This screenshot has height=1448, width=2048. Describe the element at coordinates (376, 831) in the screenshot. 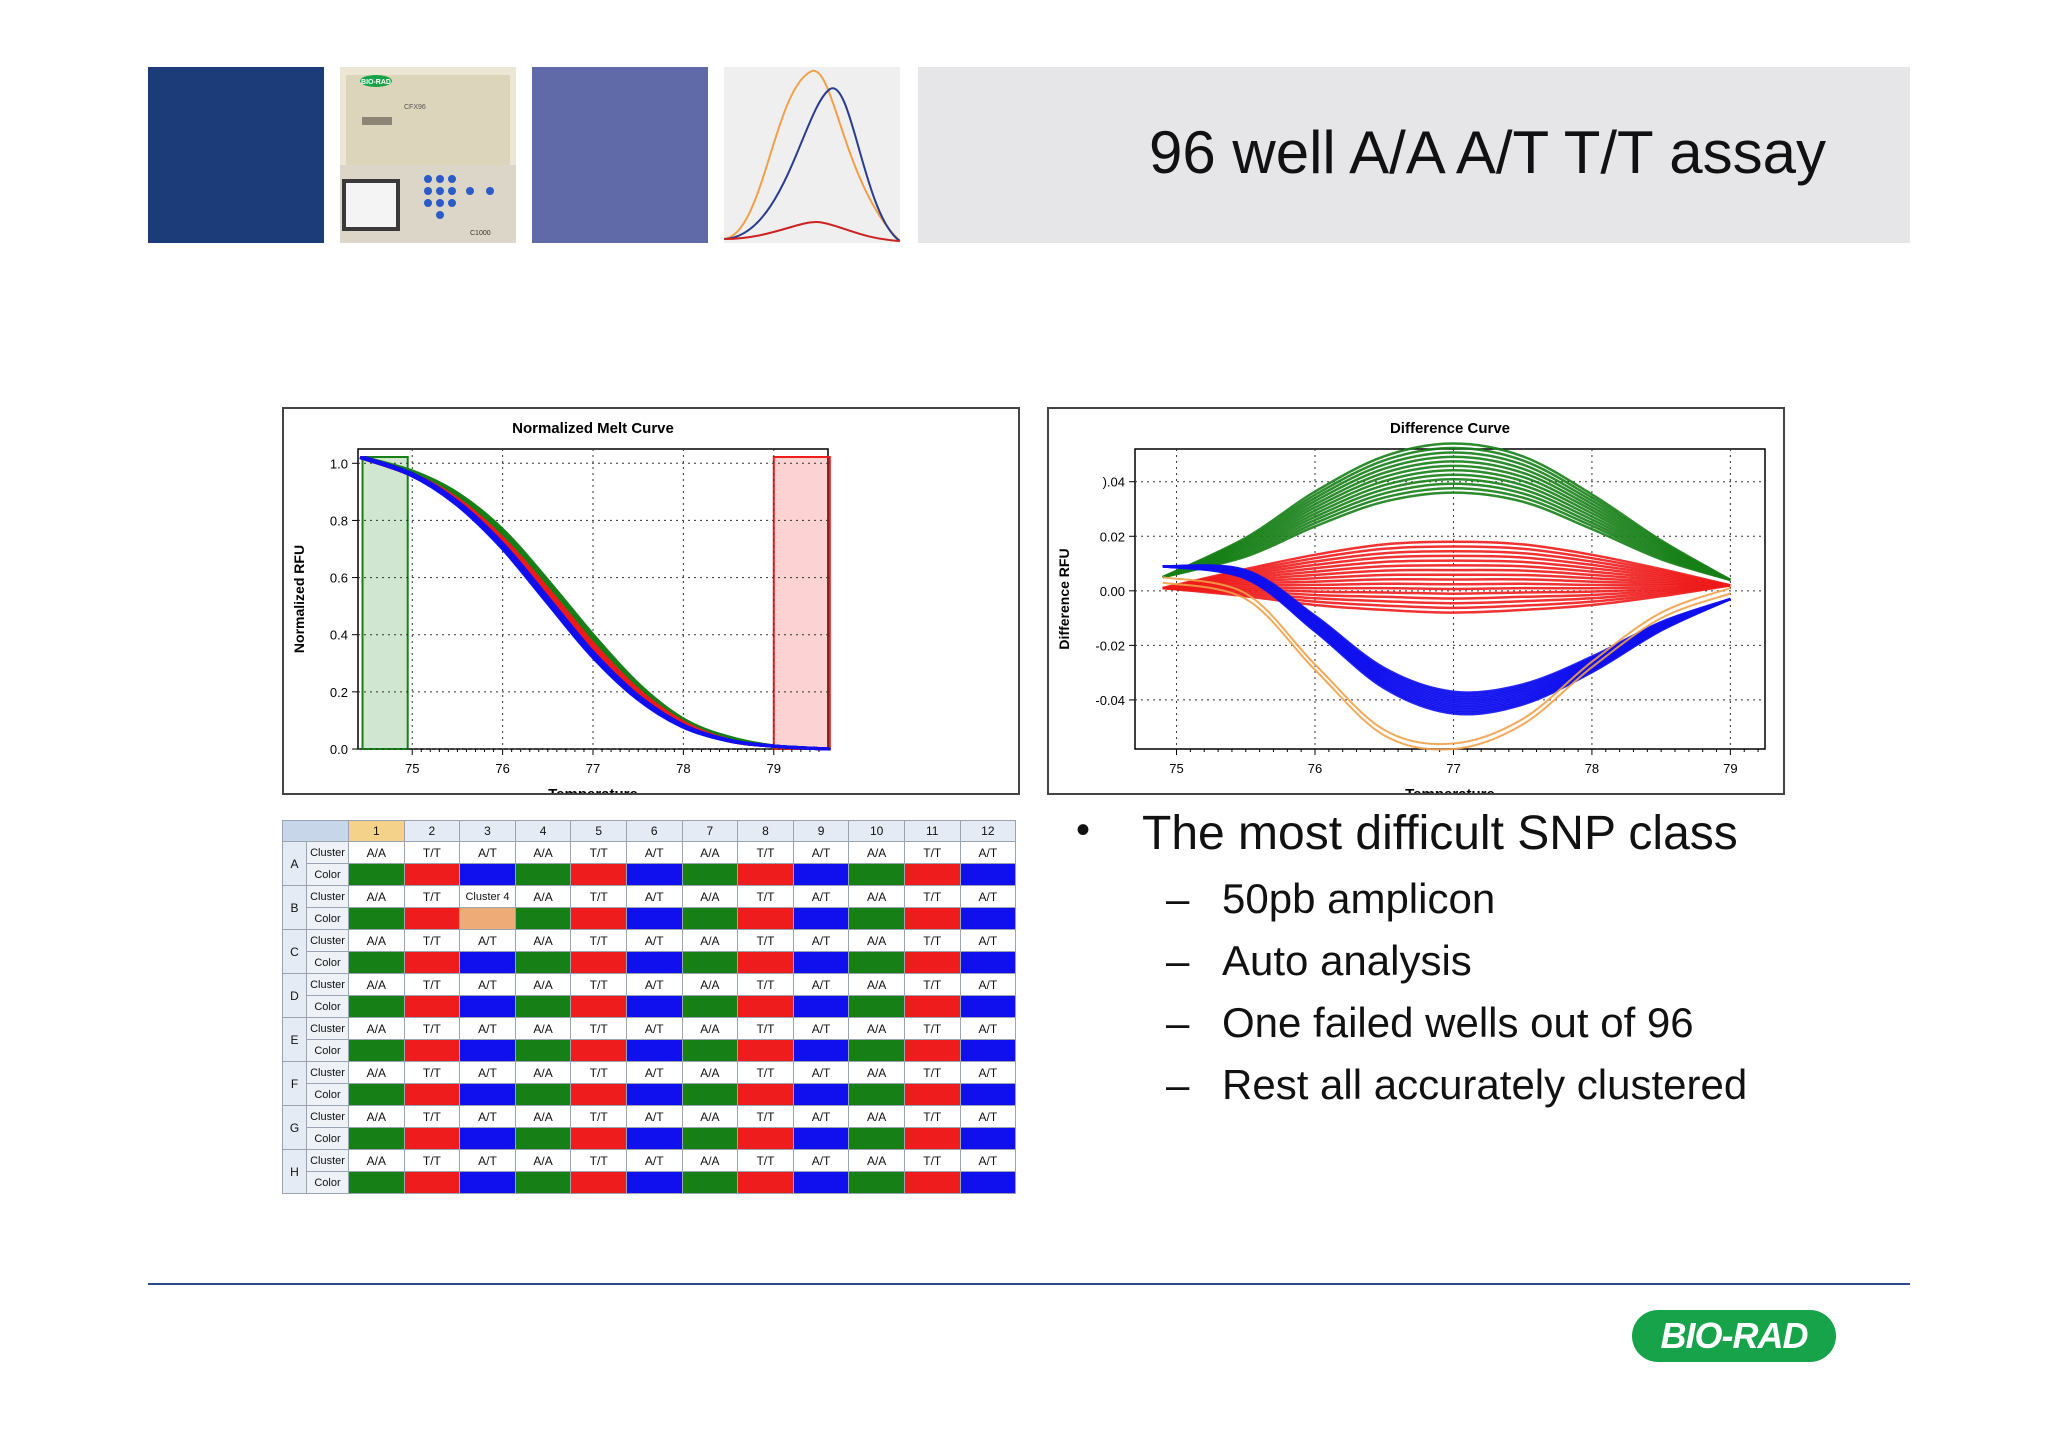

I see `plate-column-header: 1` at that location.